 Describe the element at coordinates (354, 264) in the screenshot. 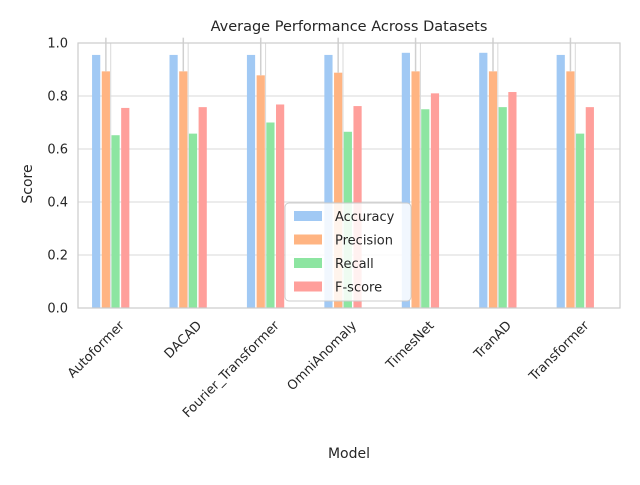

I see `legend-label: Recall` at that location.